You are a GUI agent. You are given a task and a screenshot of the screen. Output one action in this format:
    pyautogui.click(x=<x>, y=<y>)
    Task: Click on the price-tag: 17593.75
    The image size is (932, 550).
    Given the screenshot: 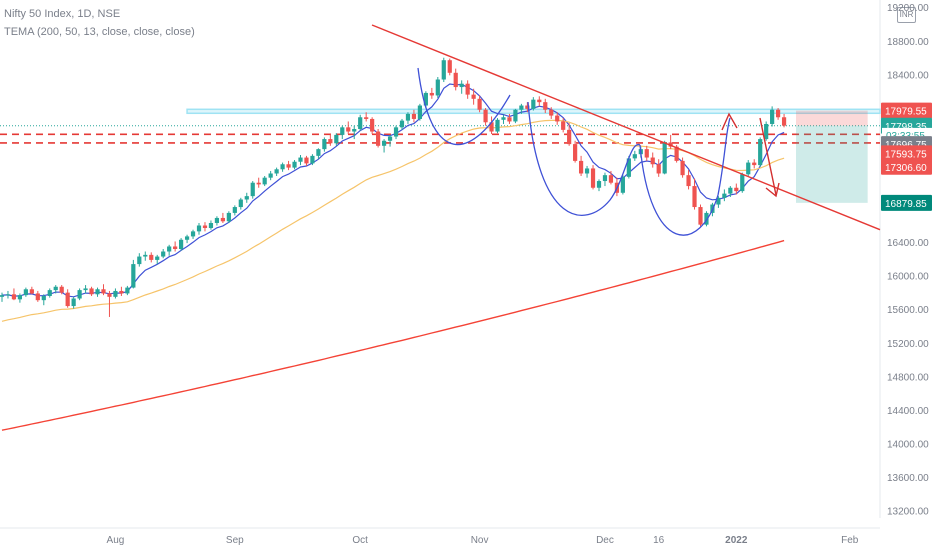 What is the action you would take?
    pyautogui.click(x=906, y=153)
    